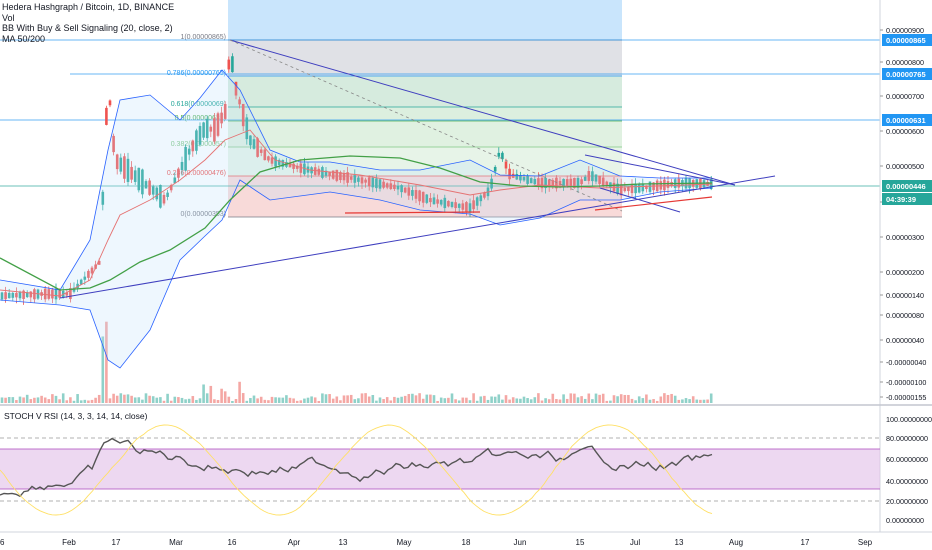 The image size is (932, 550). What do you see at coordinates (76, 416) in the screenshot?
I see `stoch-legend: STOCH V RSI (14, 3, 3, 14, 14, close)` at bounding box center [76, 416].